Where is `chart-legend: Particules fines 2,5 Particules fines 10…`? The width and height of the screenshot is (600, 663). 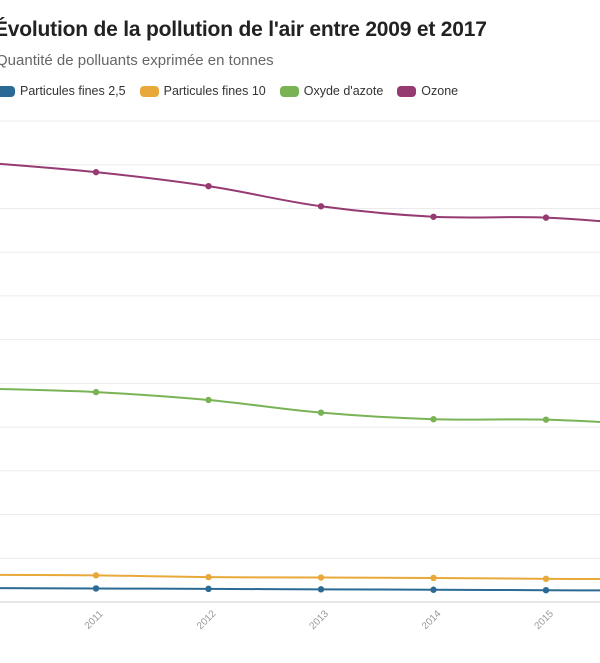 chart-legend: Particules fines 2,5 Particules fines 10… is located at coordinates (236, 91).